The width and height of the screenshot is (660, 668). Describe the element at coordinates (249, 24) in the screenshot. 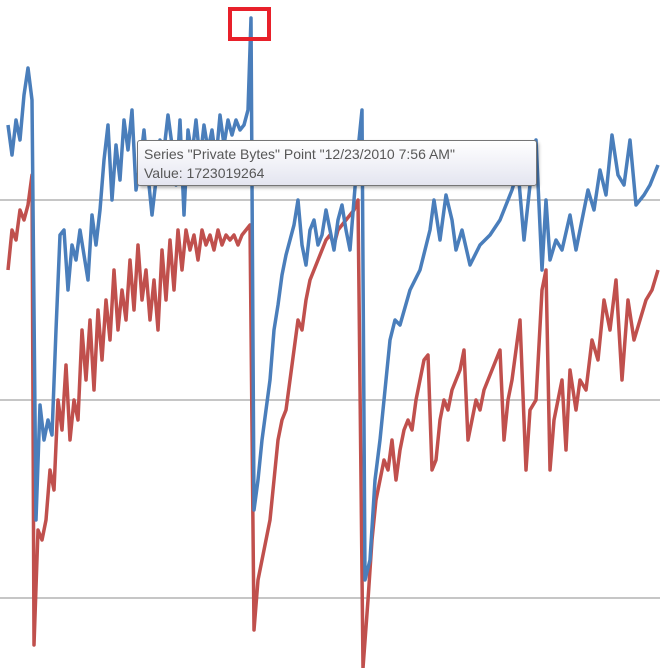

I see `highlight-box` at that location.